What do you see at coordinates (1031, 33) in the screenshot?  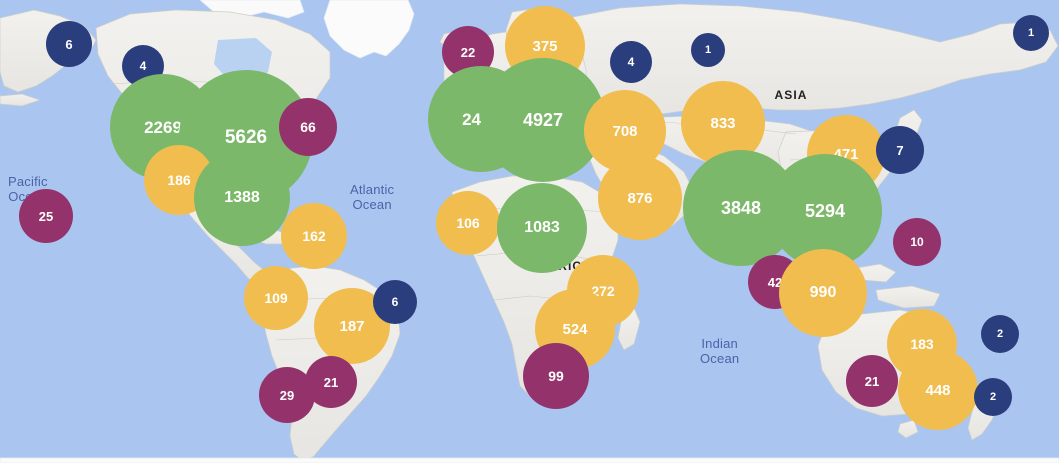 I see `cluster-marker-far-east-edge: 1` at bounding box center [1031, 33].